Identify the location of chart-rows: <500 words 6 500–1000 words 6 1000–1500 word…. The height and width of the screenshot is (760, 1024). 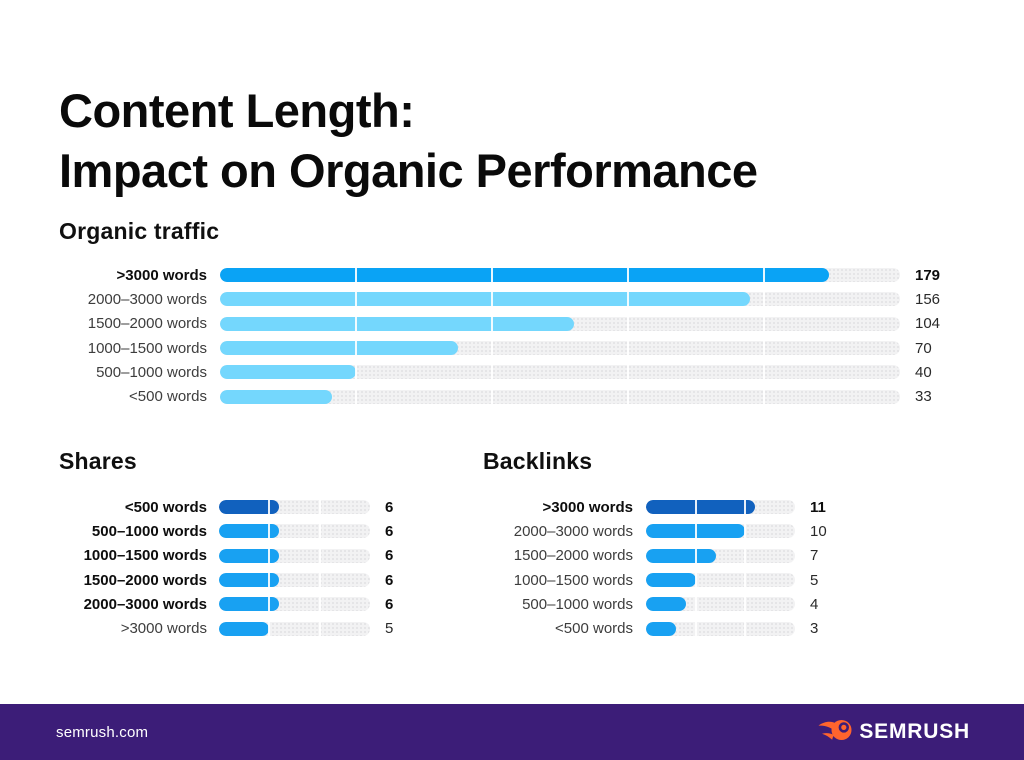
(213, 568).